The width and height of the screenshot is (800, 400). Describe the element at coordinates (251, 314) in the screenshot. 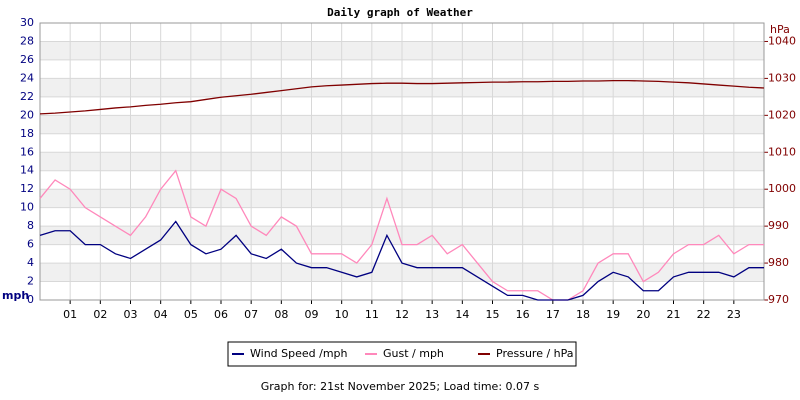

I see `x-tick-label: 07` at that location.